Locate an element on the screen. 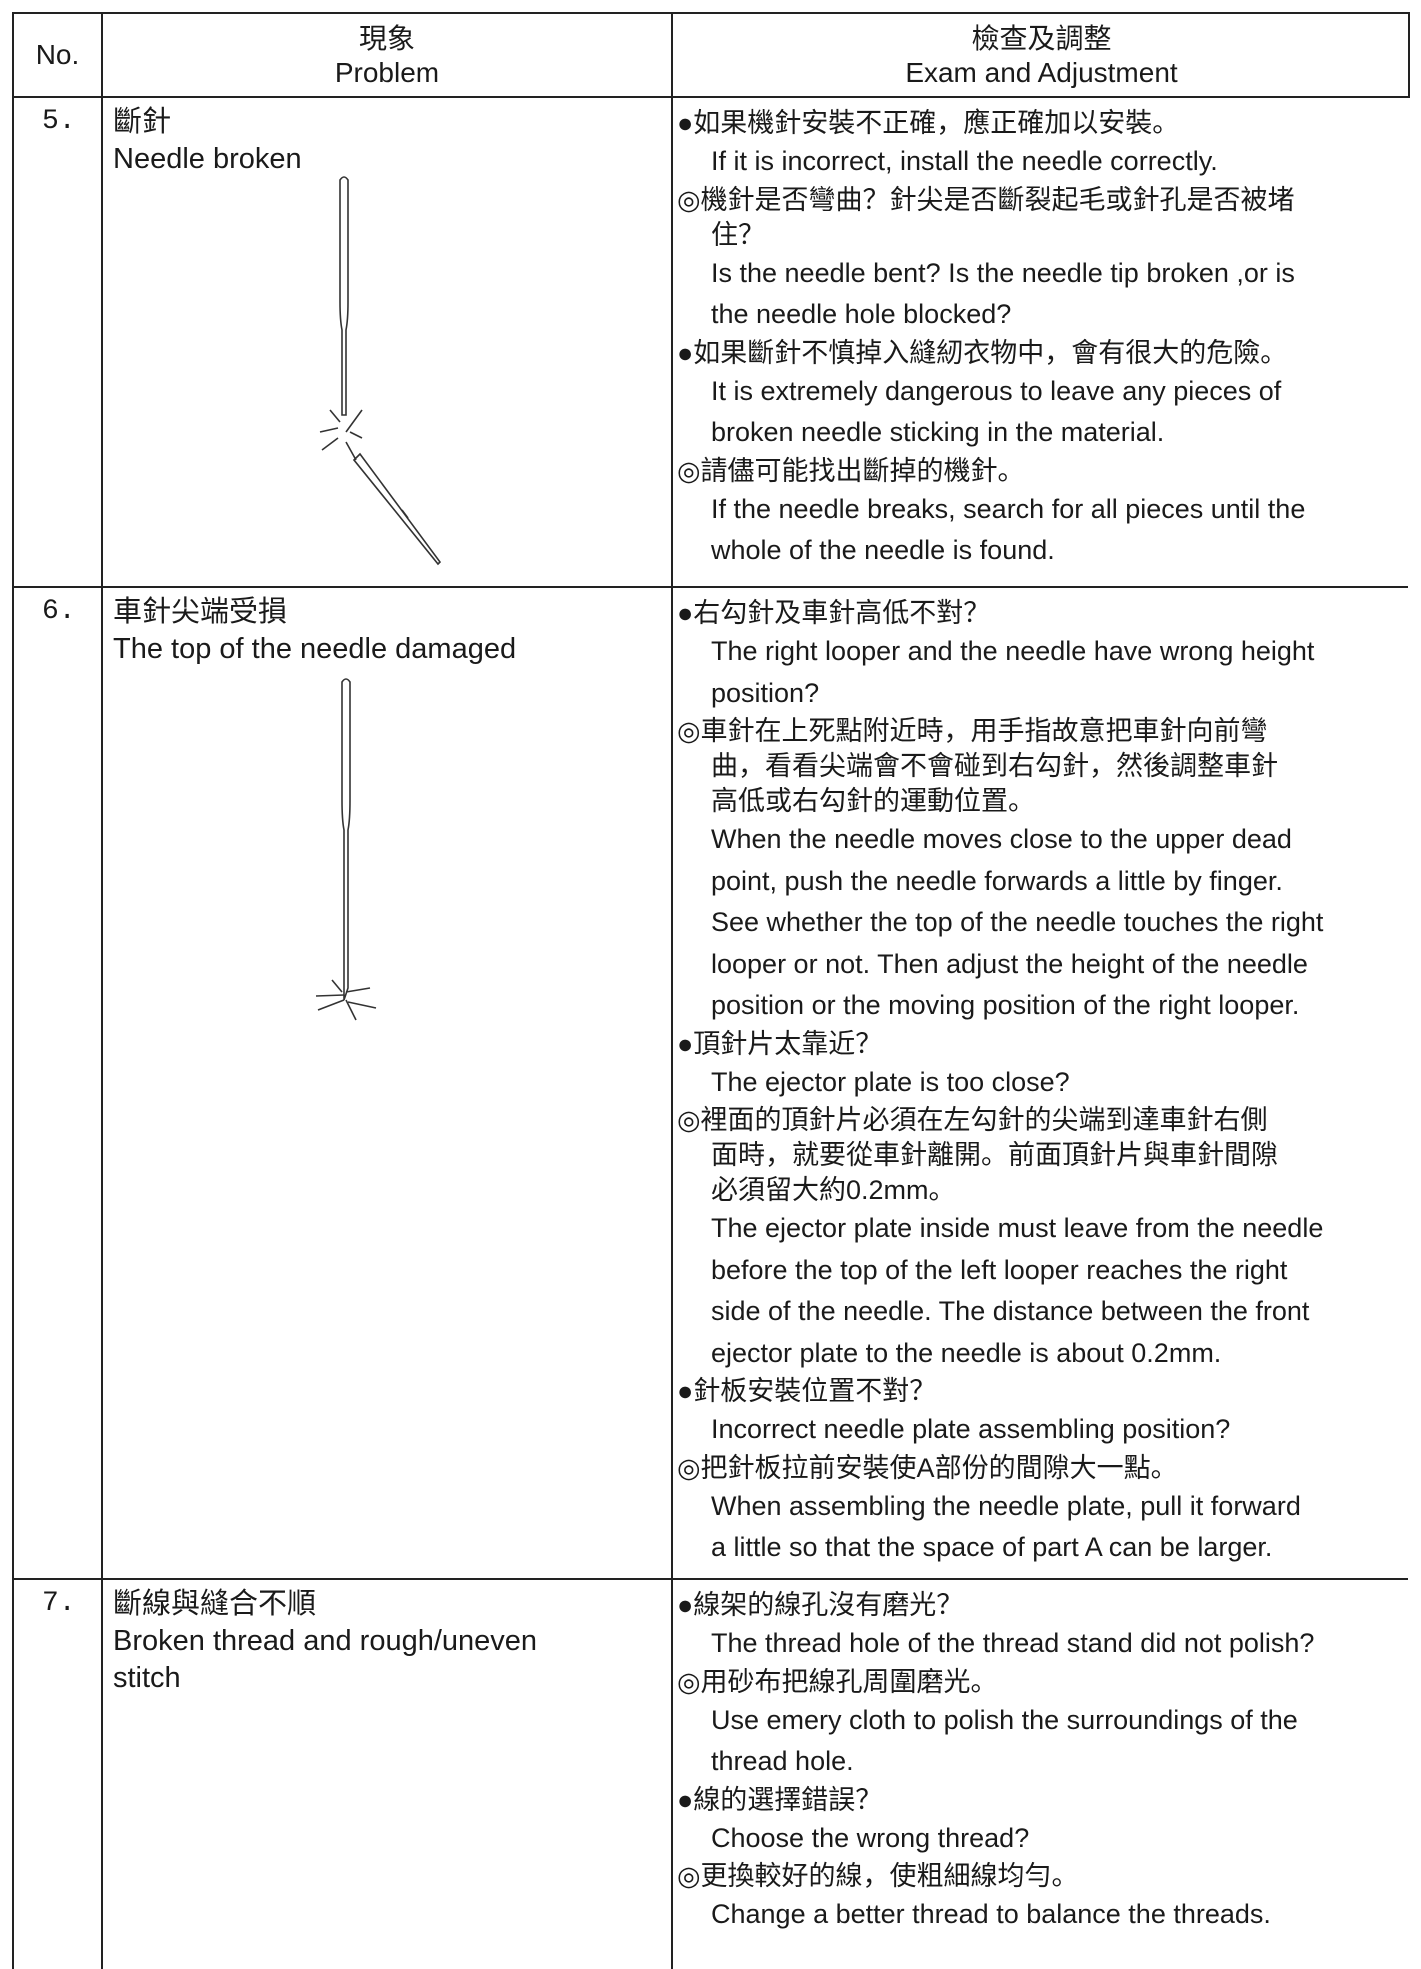  exam-line: ◎車針在上死點附近時，用手指故意把車針向前彎 is located at coordinates (972, 731).